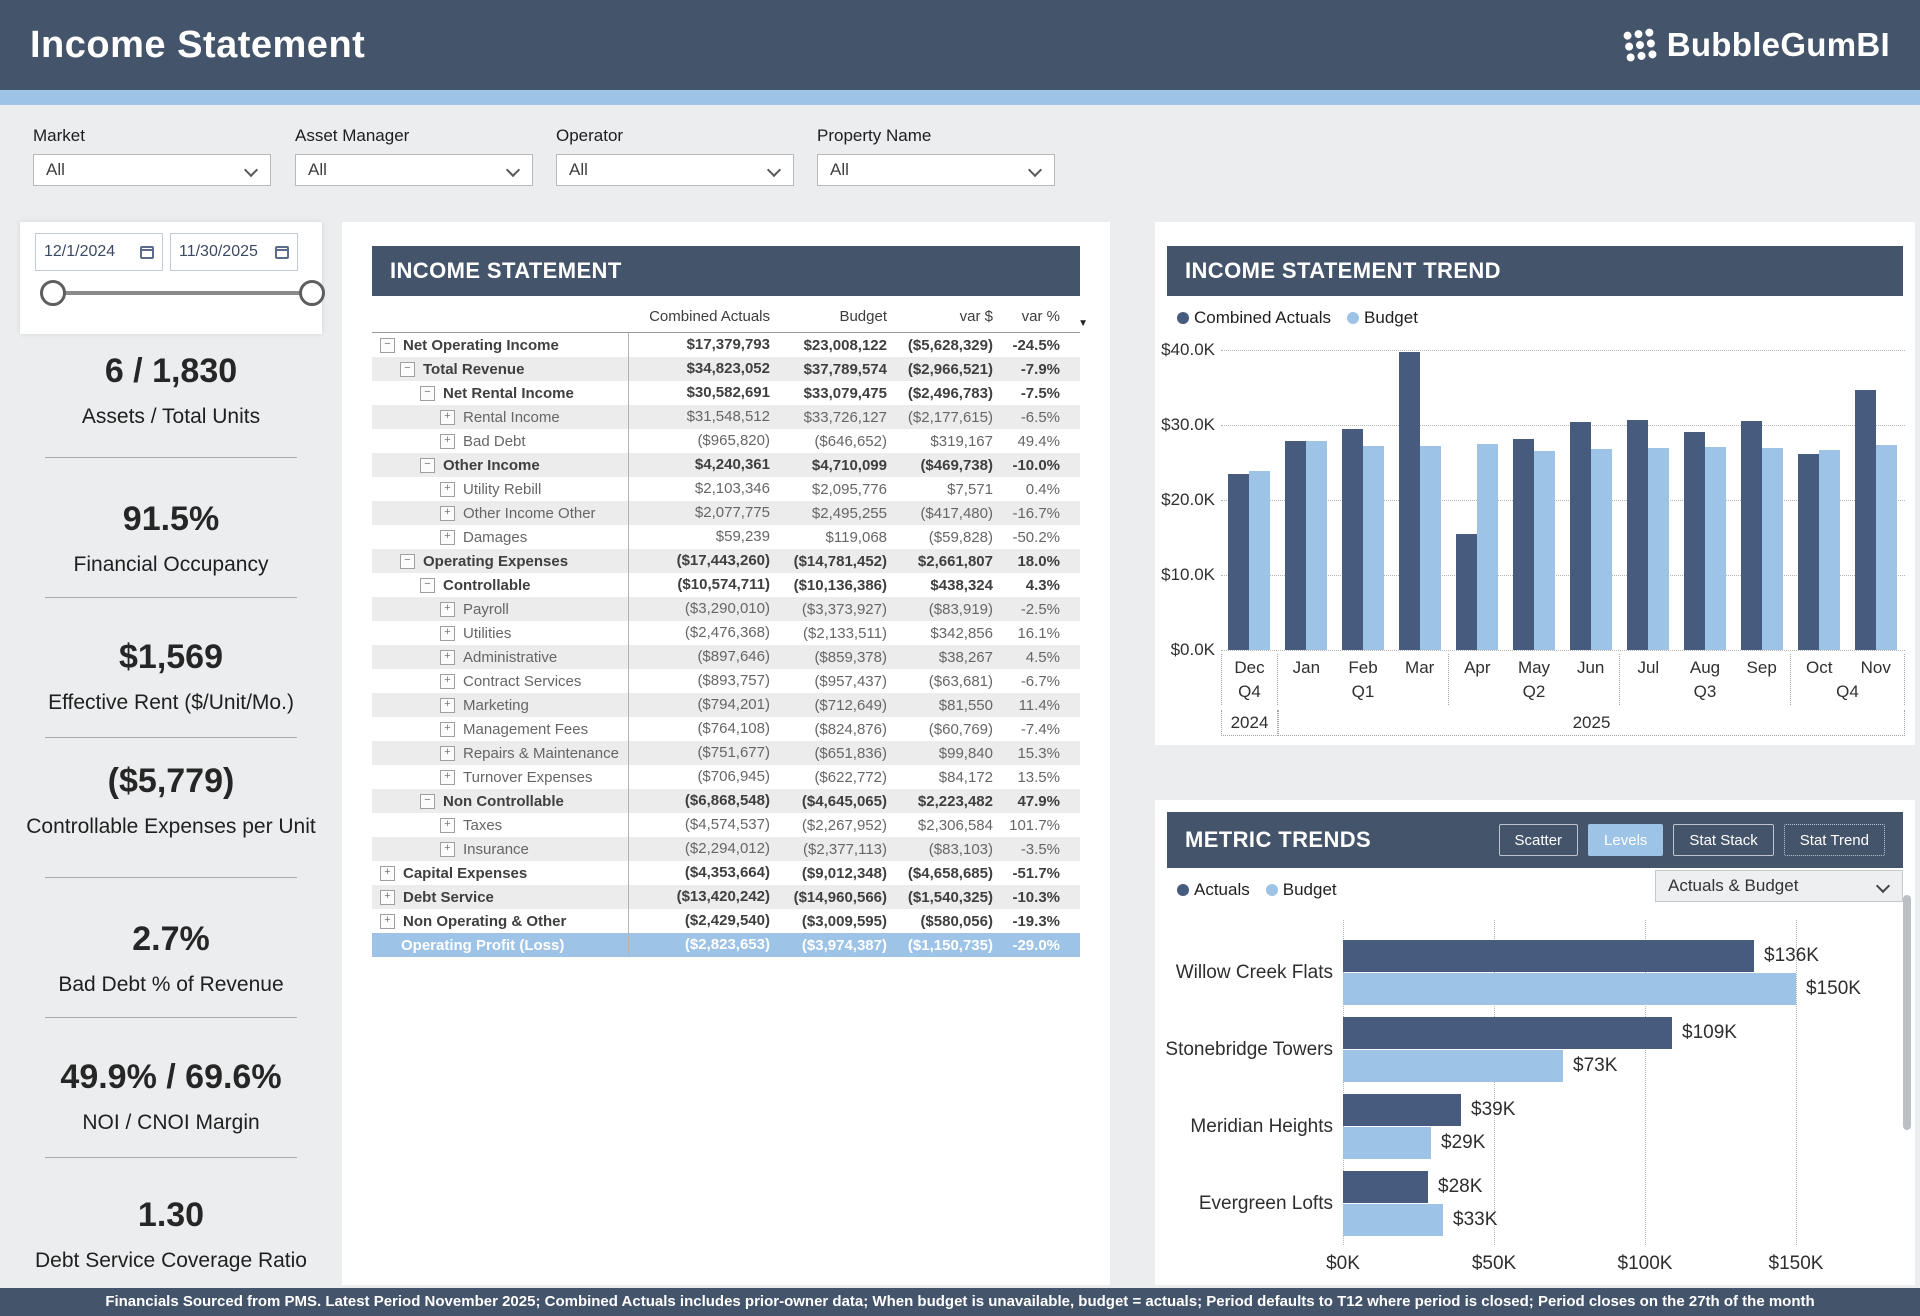  Describe the element at coordinates (1538, 840) in the screenshot. I see `button-scatter: Scatter` at that location.